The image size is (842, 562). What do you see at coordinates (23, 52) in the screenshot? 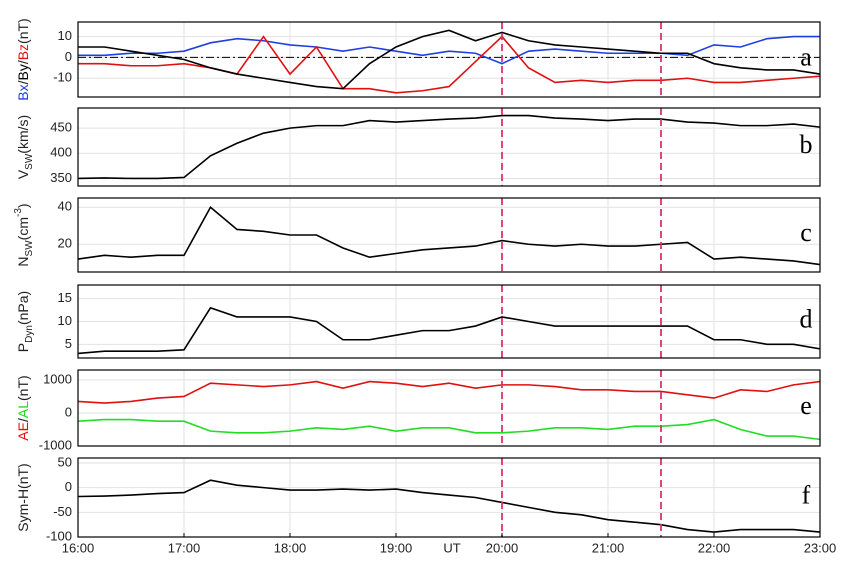
I see `y-label-part: Bz` at bounding box center [23, 52].